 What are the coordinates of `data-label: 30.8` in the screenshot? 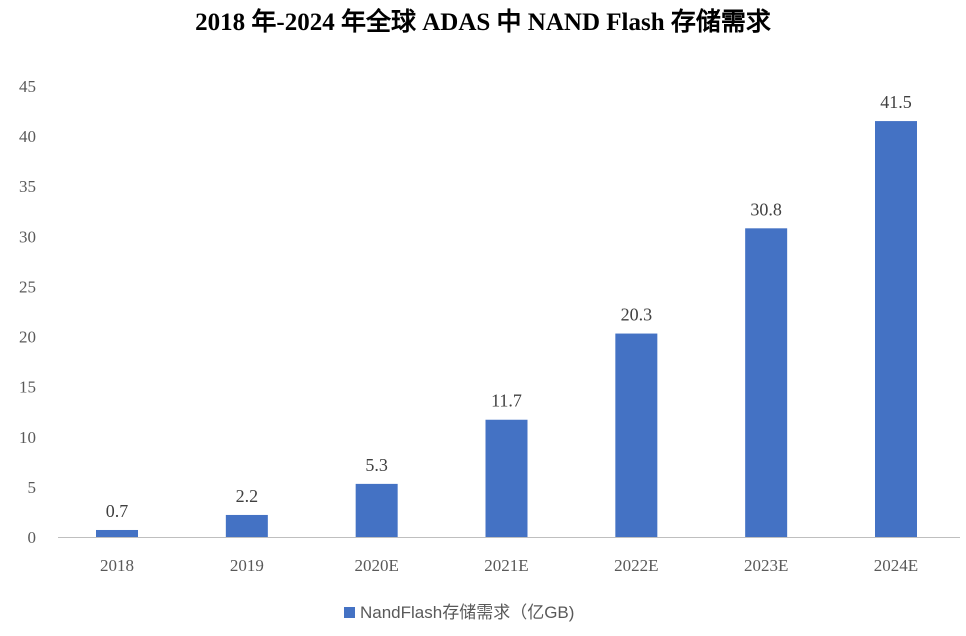 It's located at (766, 209).